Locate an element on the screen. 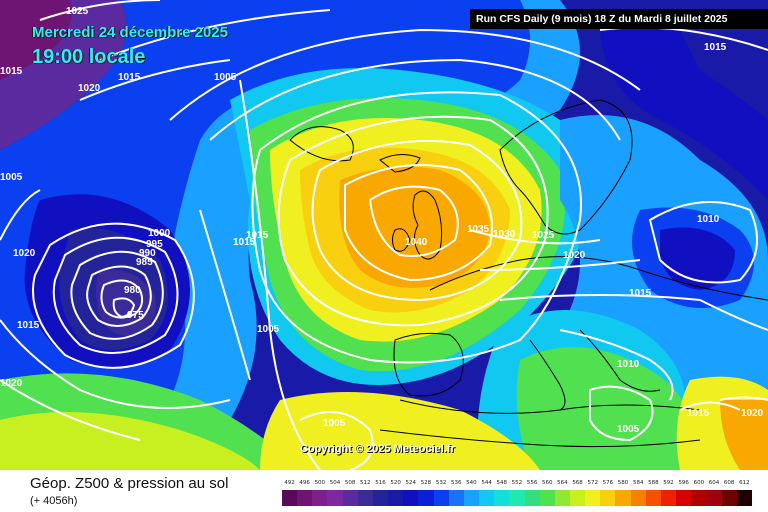 This screenshot has height=512, width=768. isobar-label: 1040 is located at coordinates (416, 242).